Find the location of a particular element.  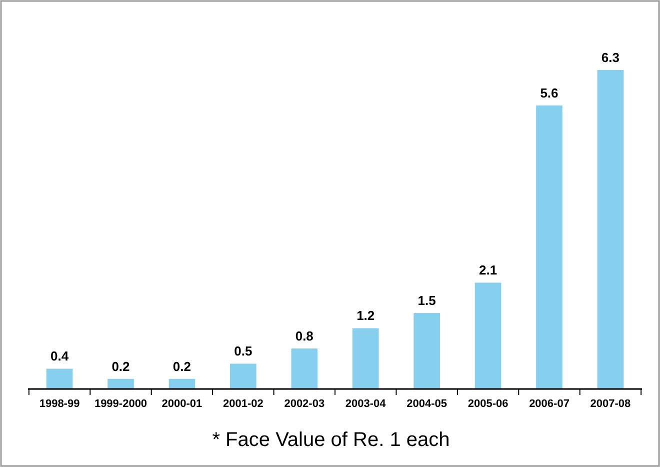

x-tick-label: 2004-05 is located at coordinates (427, 404).